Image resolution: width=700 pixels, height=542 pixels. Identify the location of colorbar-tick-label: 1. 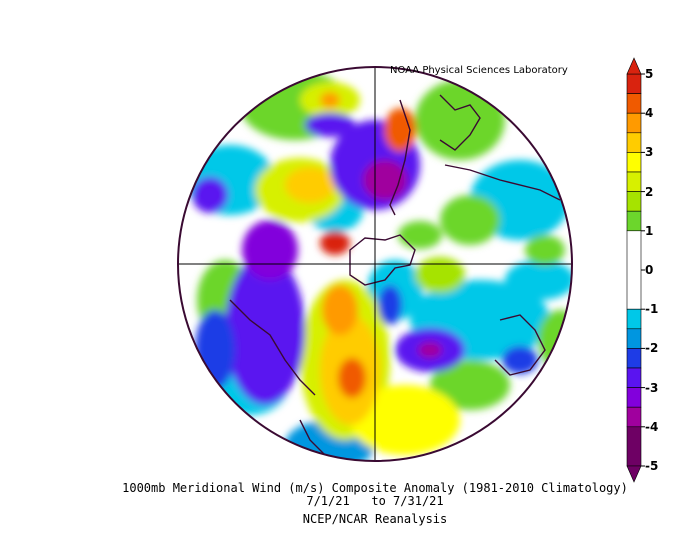
(649, 230).